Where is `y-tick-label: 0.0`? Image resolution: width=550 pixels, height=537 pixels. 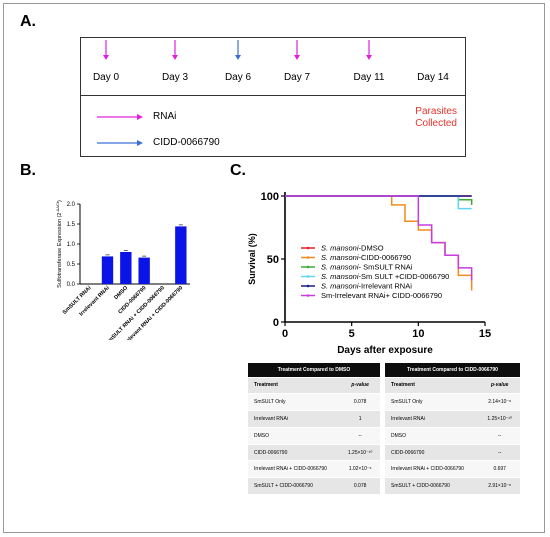
y-tick-label: 0.0 is located at coordinates (71, 285).